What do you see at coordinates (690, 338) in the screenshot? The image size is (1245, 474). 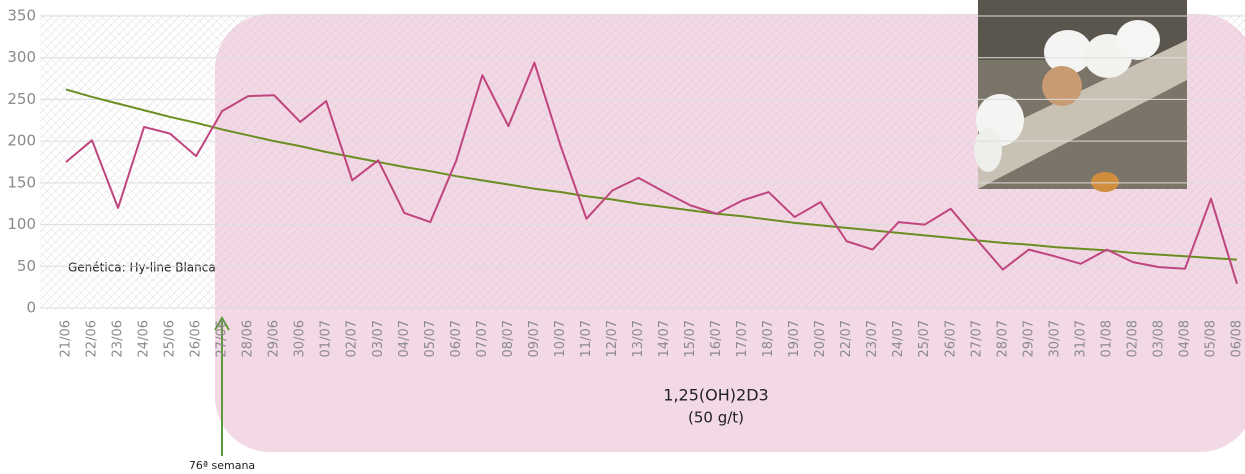 I see `x-tick-label: 15/07` at bounding box center [690, 338].